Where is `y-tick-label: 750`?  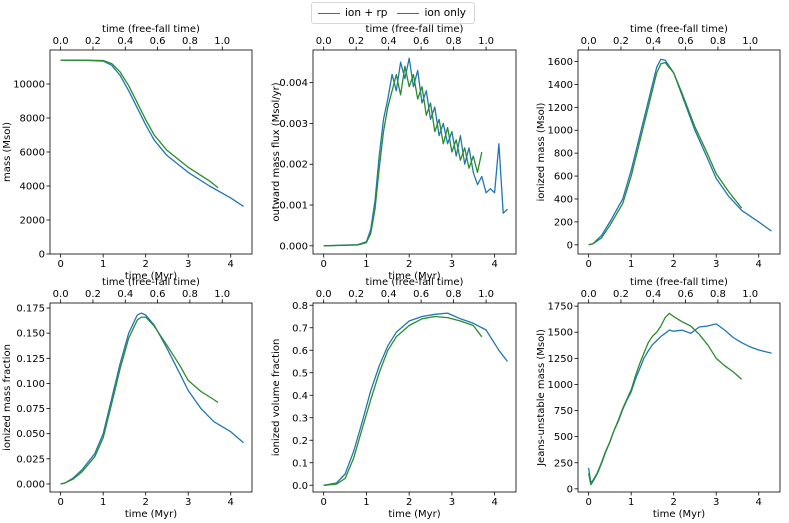
y-tick-label: 750 is located at coordinates (563, 411).